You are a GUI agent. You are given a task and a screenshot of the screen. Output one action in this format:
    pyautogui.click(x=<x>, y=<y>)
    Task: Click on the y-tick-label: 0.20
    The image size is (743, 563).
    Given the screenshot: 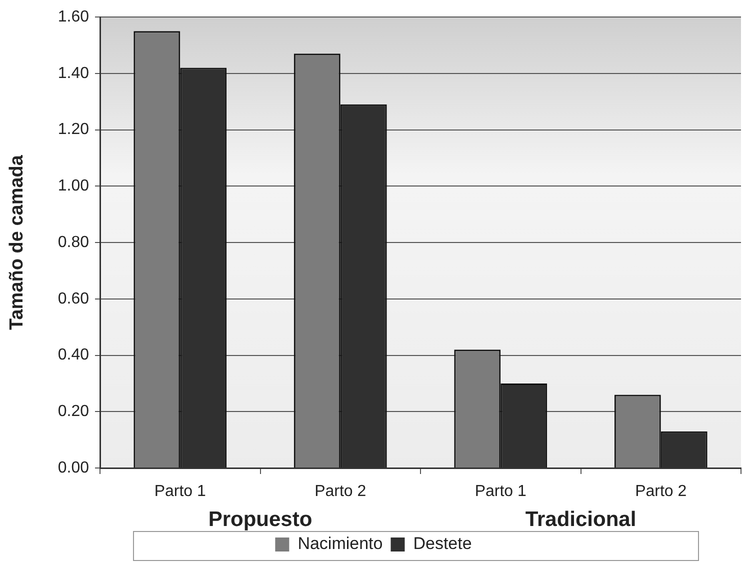 What is the action you would take?
    pyautogui.click(x=74, y=411)
    